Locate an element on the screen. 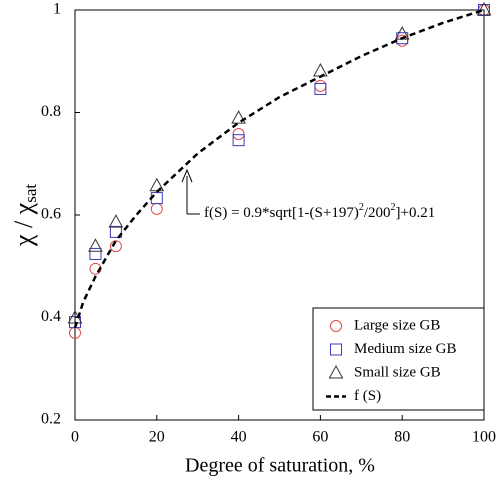  x-tick-label: 20 is located at coordinates (157, 437).